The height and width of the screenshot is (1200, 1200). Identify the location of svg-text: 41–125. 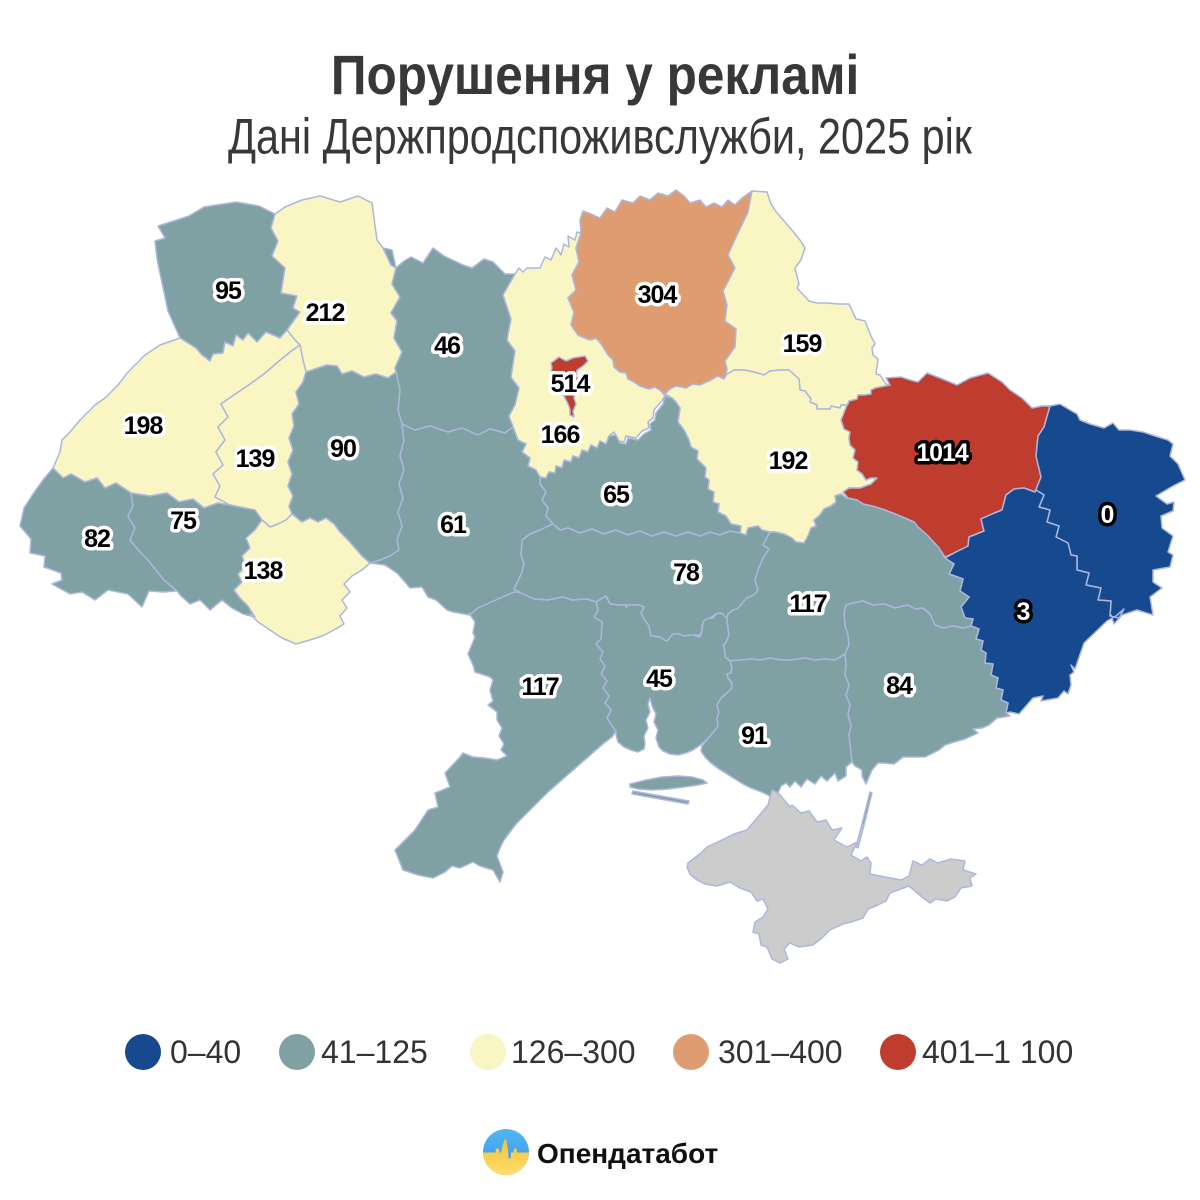
(374, 1052).